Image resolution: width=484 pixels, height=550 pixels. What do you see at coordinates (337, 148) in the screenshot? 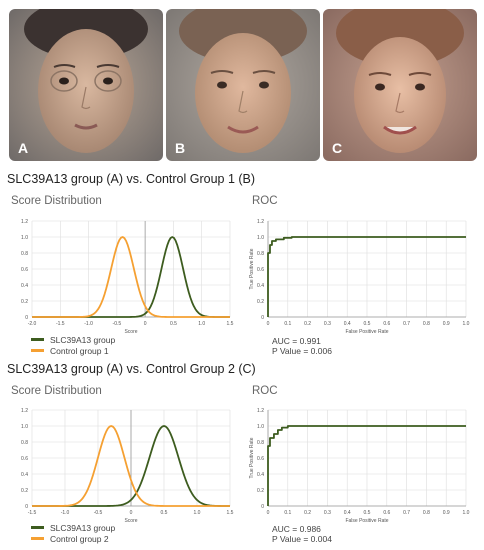
I see `face-label: C` at bounding box center [337, 148].